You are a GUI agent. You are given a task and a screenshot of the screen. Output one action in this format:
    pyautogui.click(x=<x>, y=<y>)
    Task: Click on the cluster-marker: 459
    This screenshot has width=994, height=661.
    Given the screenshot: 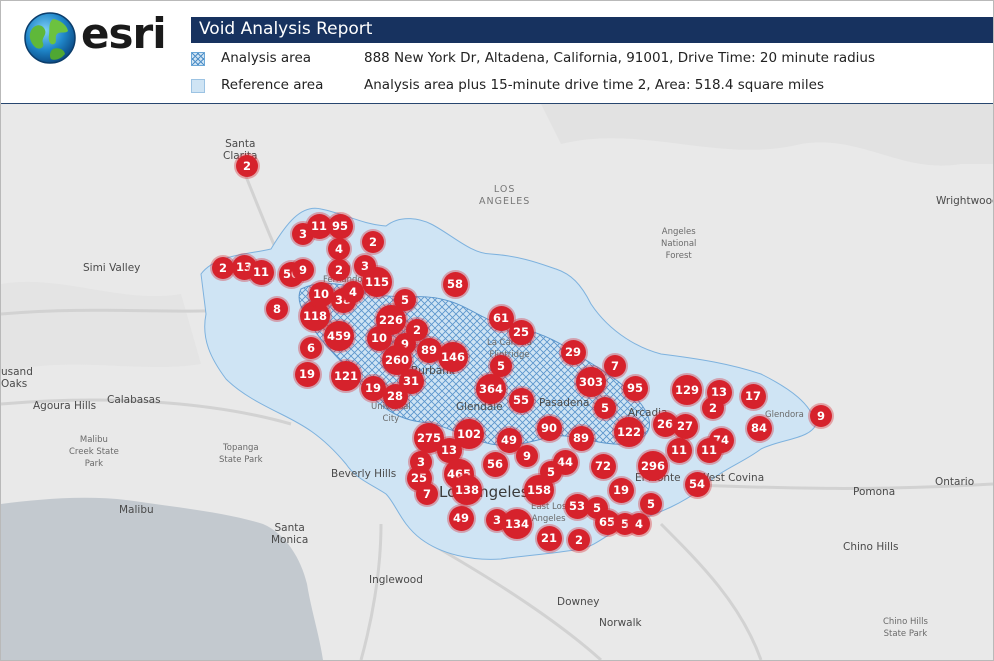 What is the action you would take?
    pyautogui.click(x=339, y=336)
    